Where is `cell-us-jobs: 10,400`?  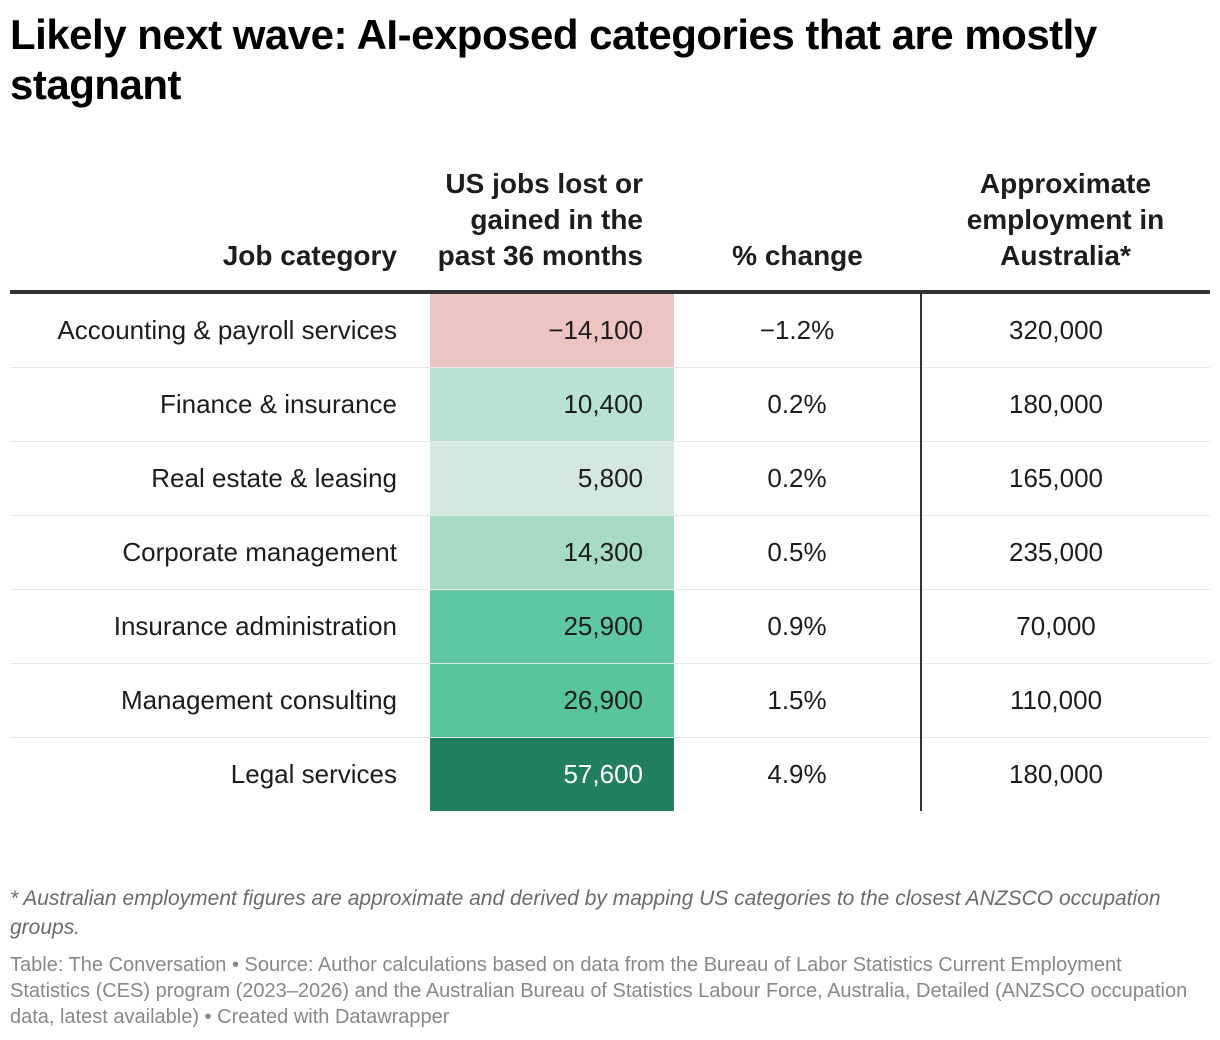
cell-us-jobs: 10,400 is located at coordinates (552, 404).